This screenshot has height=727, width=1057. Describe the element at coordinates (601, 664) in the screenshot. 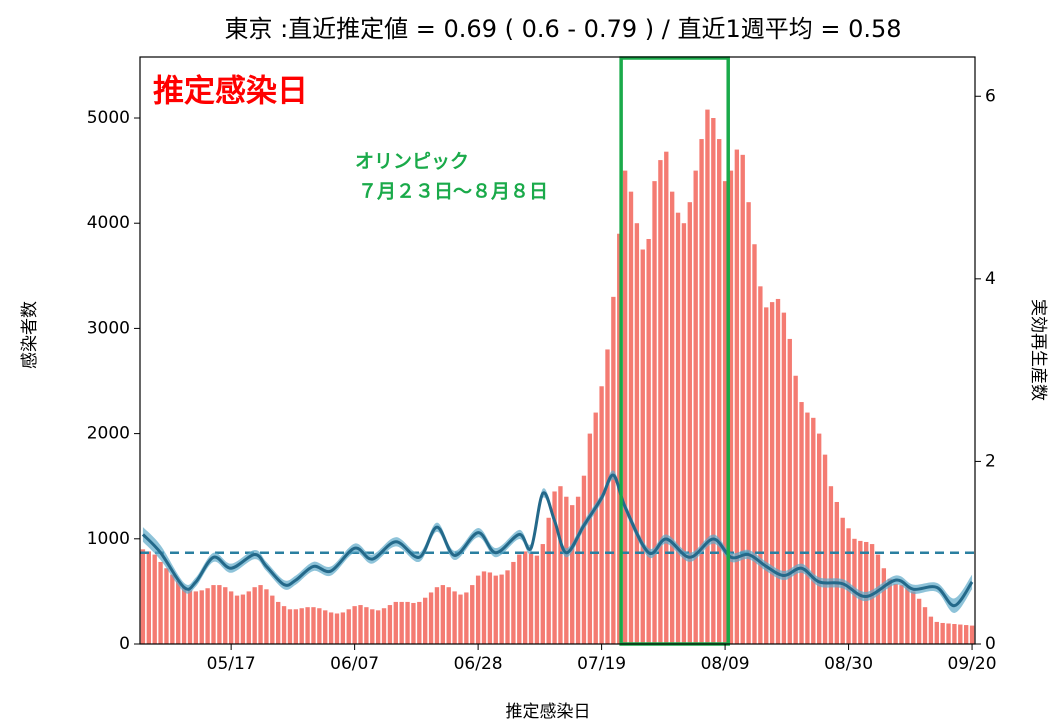

I see `x-tick-label: 07/19` at that location.